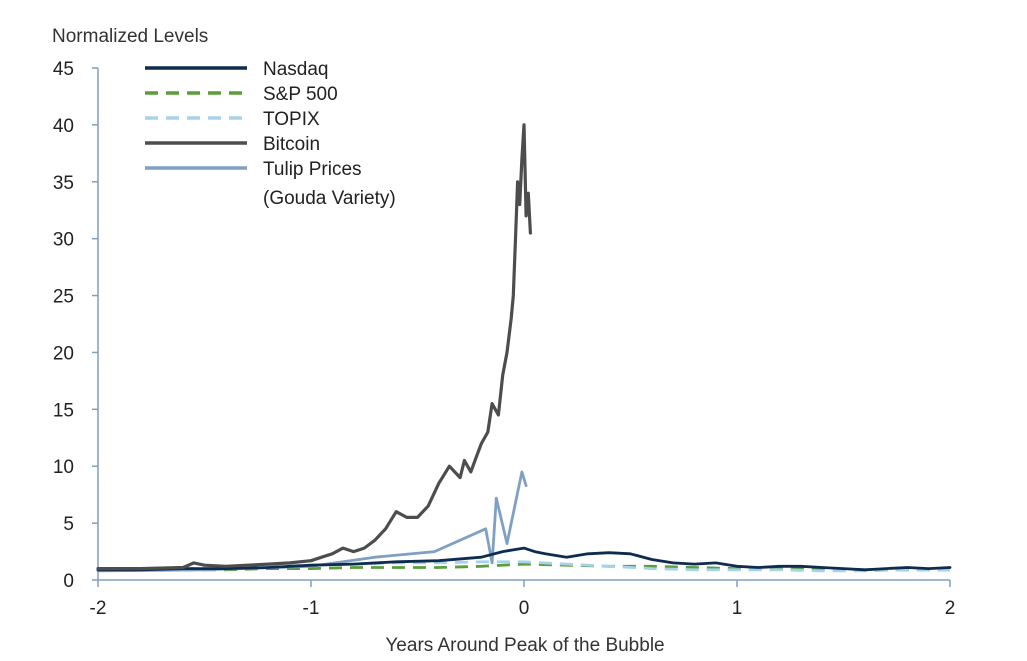 Image resolution: width=1027 pixels, height=661 pixels. What do you see at coordinates (312, 169) in the screenshot?
I see `legend-label: Tulip Prices` at bounding box center [312, 169].